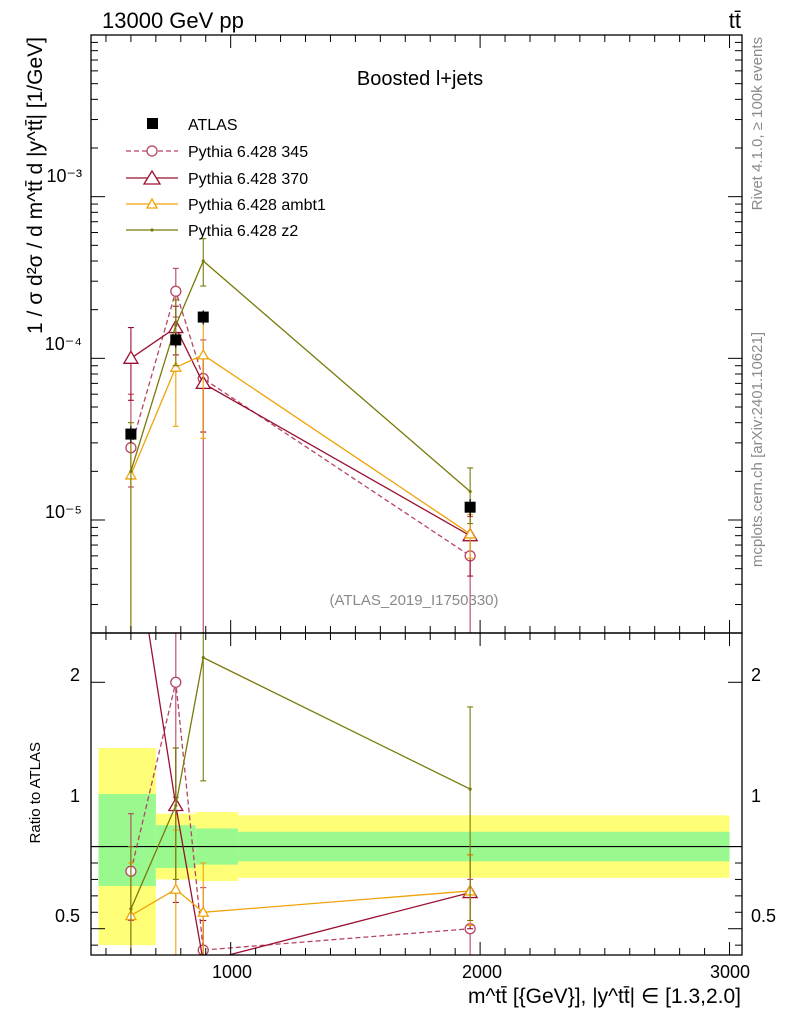  I want to click on ratio-tick-label-2-right: 2, so click(756, 675).